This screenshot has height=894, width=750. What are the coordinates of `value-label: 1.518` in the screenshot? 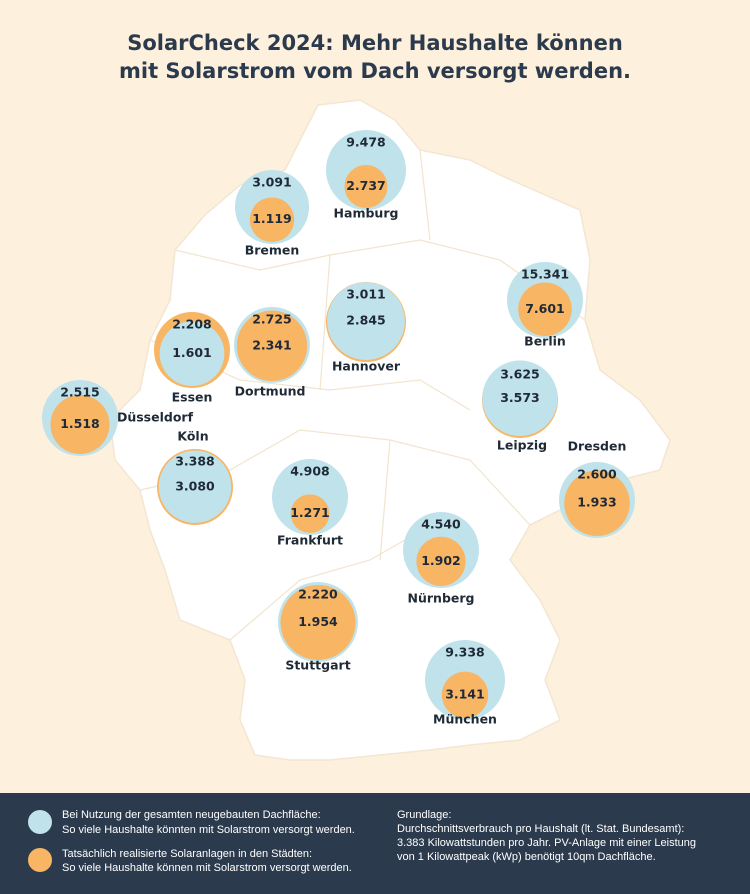 It's located at (80, 423).